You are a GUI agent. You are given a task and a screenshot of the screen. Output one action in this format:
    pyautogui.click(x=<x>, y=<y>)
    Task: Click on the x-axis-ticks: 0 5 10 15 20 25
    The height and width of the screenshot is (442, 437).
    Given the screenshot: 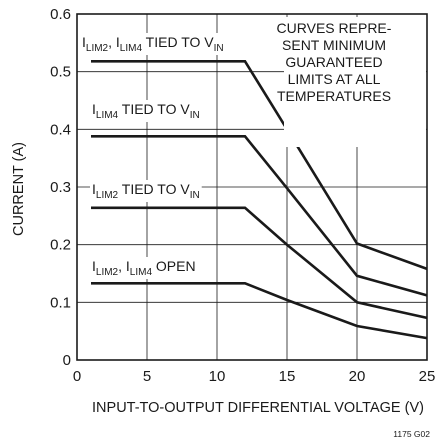 What is the action you would take?
    pyautogui.click(x=254, y=376)
    